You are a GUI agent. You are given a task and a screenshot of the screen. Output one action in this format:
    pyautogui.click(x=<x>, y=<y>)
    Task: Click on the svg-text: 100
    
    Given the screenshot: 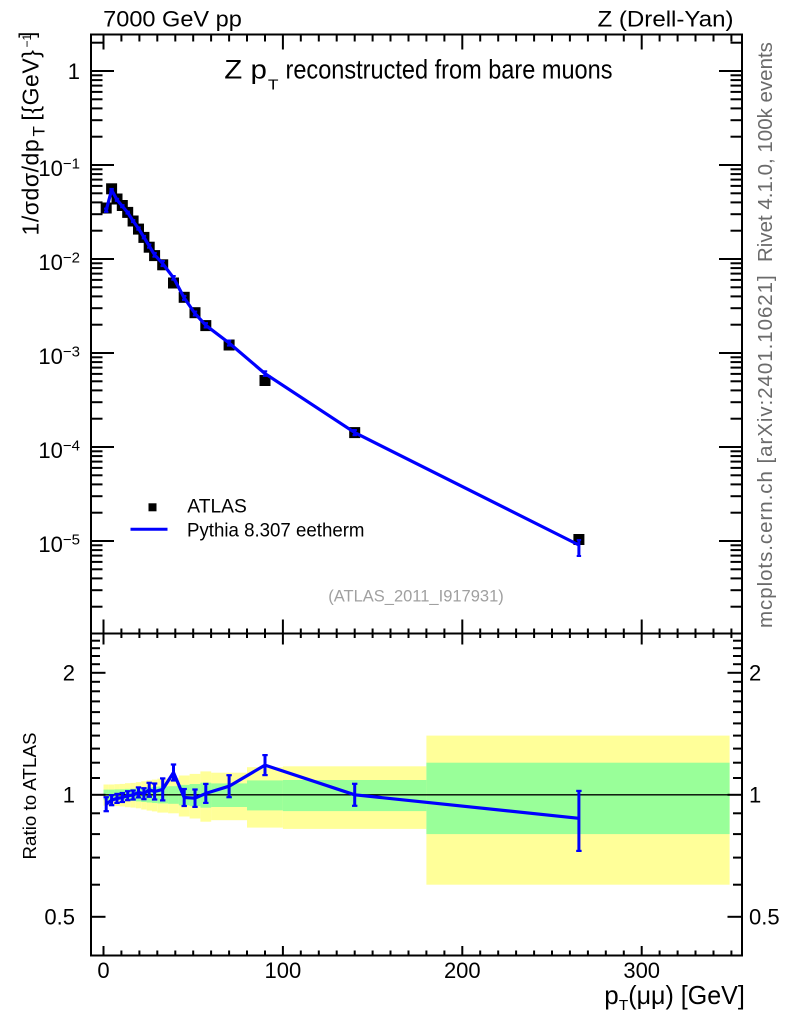 What is the action you would take?
    pyautogui.click(x=283, y=970)
    